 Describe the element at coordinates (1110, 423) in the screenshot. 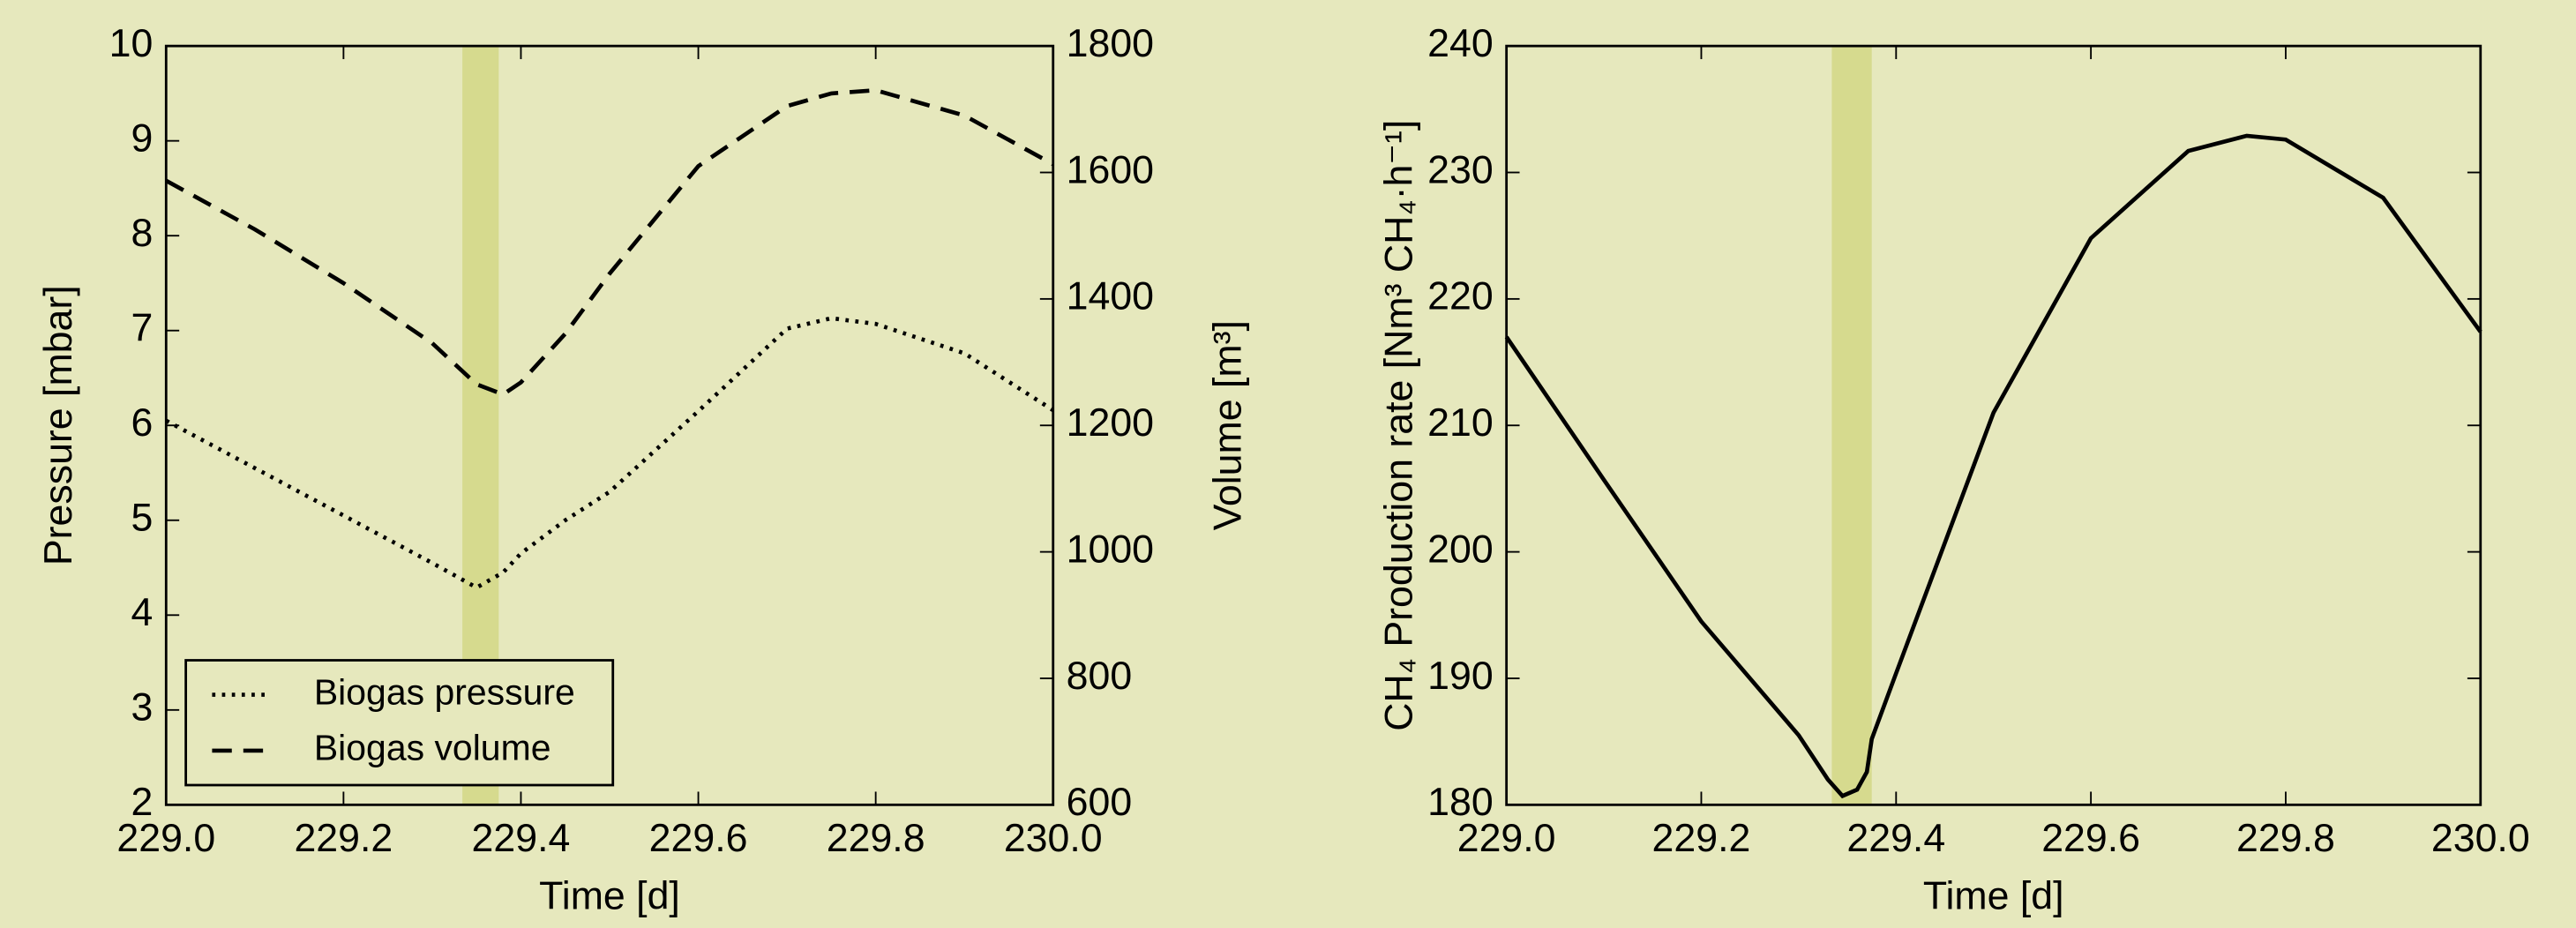

I see `y2-tick-label: 1200` at that location.